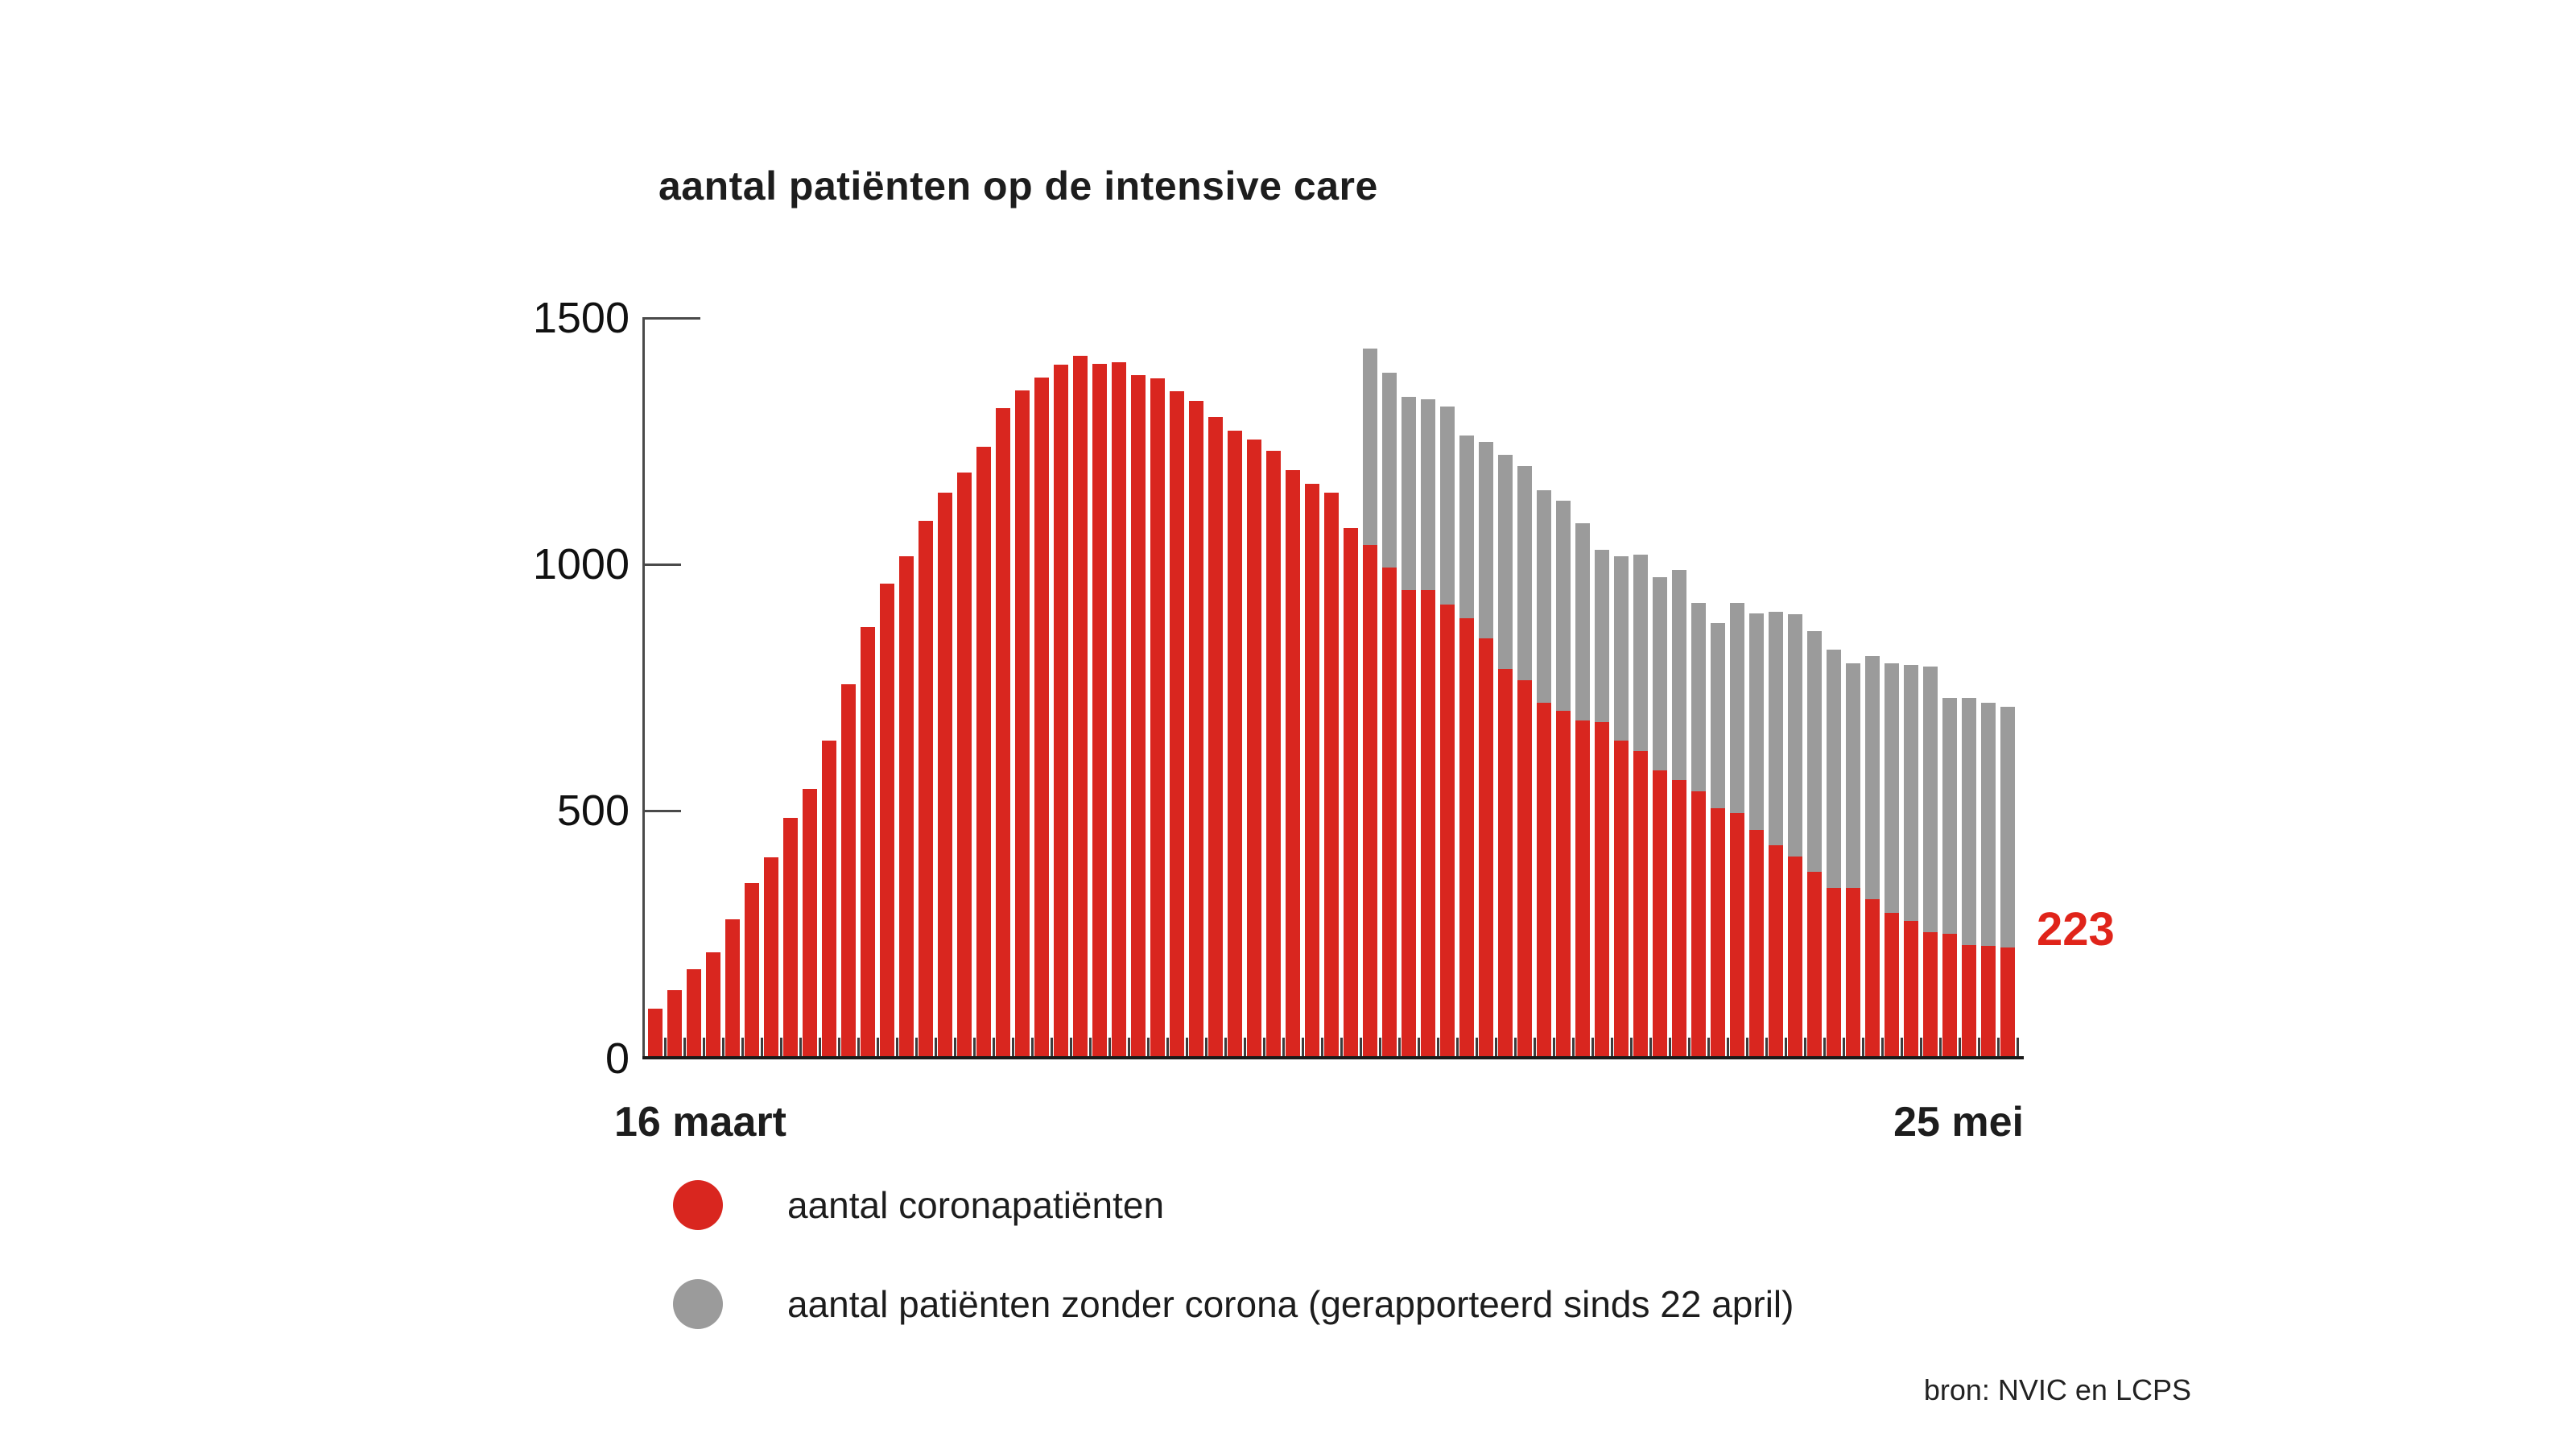 This screenshot has height=1449, width=2576. What do you see at coordinates (976, 1205) in the screenshot?
I see `legend-label-corona: aantal coronapatiënten` at bounding box center [976, 1205].